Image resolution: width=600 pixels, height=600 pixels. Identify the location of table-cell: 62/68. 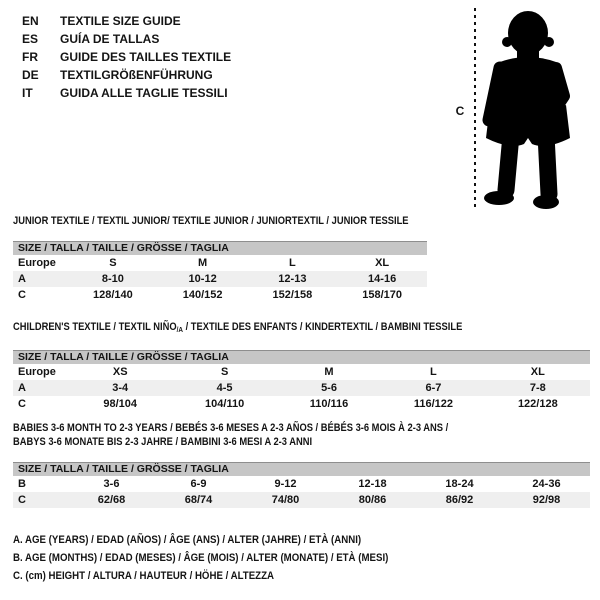
(111, 500).